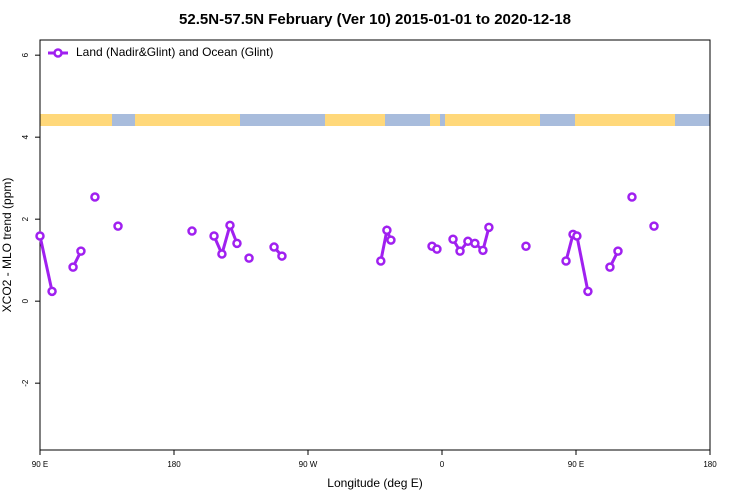 The height and width of the screenshot is (500, 750). I want to click on x-tick-label: 90 W, so click(308, 464).